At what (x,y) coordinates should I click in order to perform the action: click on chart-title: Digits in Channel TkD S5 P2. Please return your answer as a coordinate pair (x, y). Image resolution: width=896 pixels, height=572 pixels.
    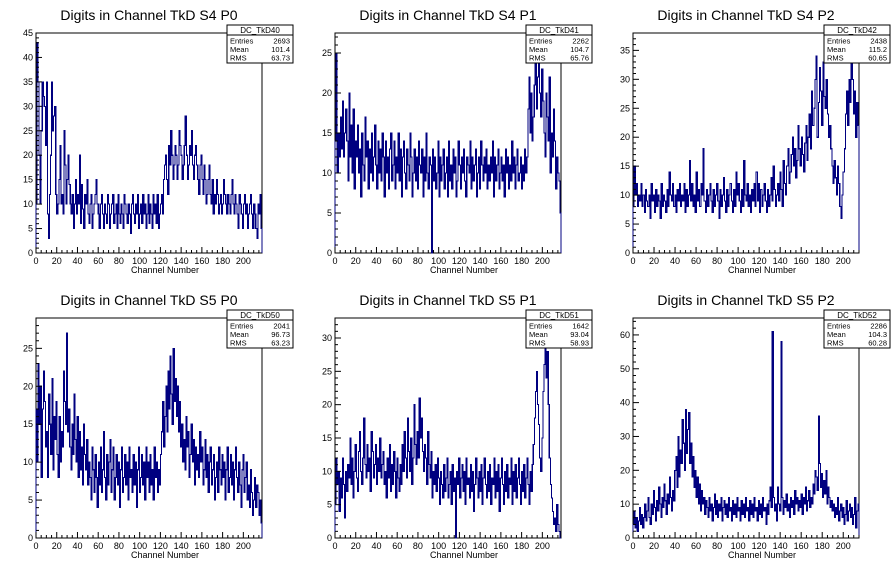
    Looking at the image, I should click on (745, 300).